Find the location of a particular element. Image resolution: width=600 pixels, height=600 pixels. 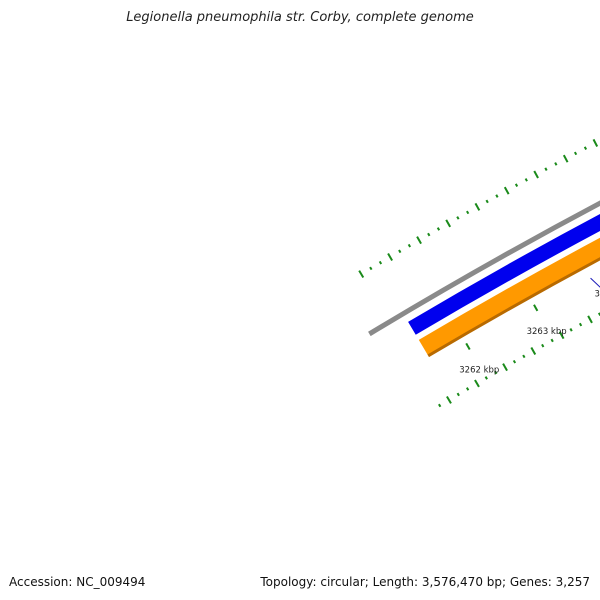

backbone-track is located at coordinates (484, 268).